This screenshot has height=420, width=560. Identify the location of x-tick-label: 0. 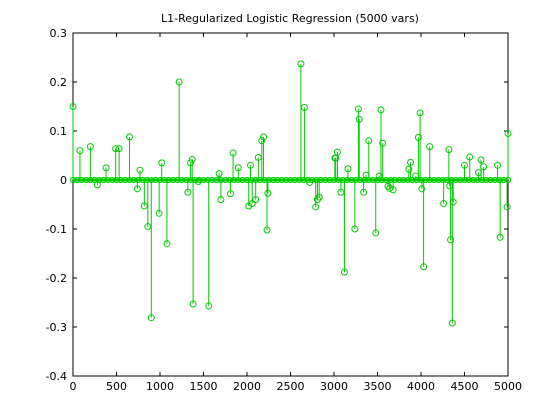
(73, 386).